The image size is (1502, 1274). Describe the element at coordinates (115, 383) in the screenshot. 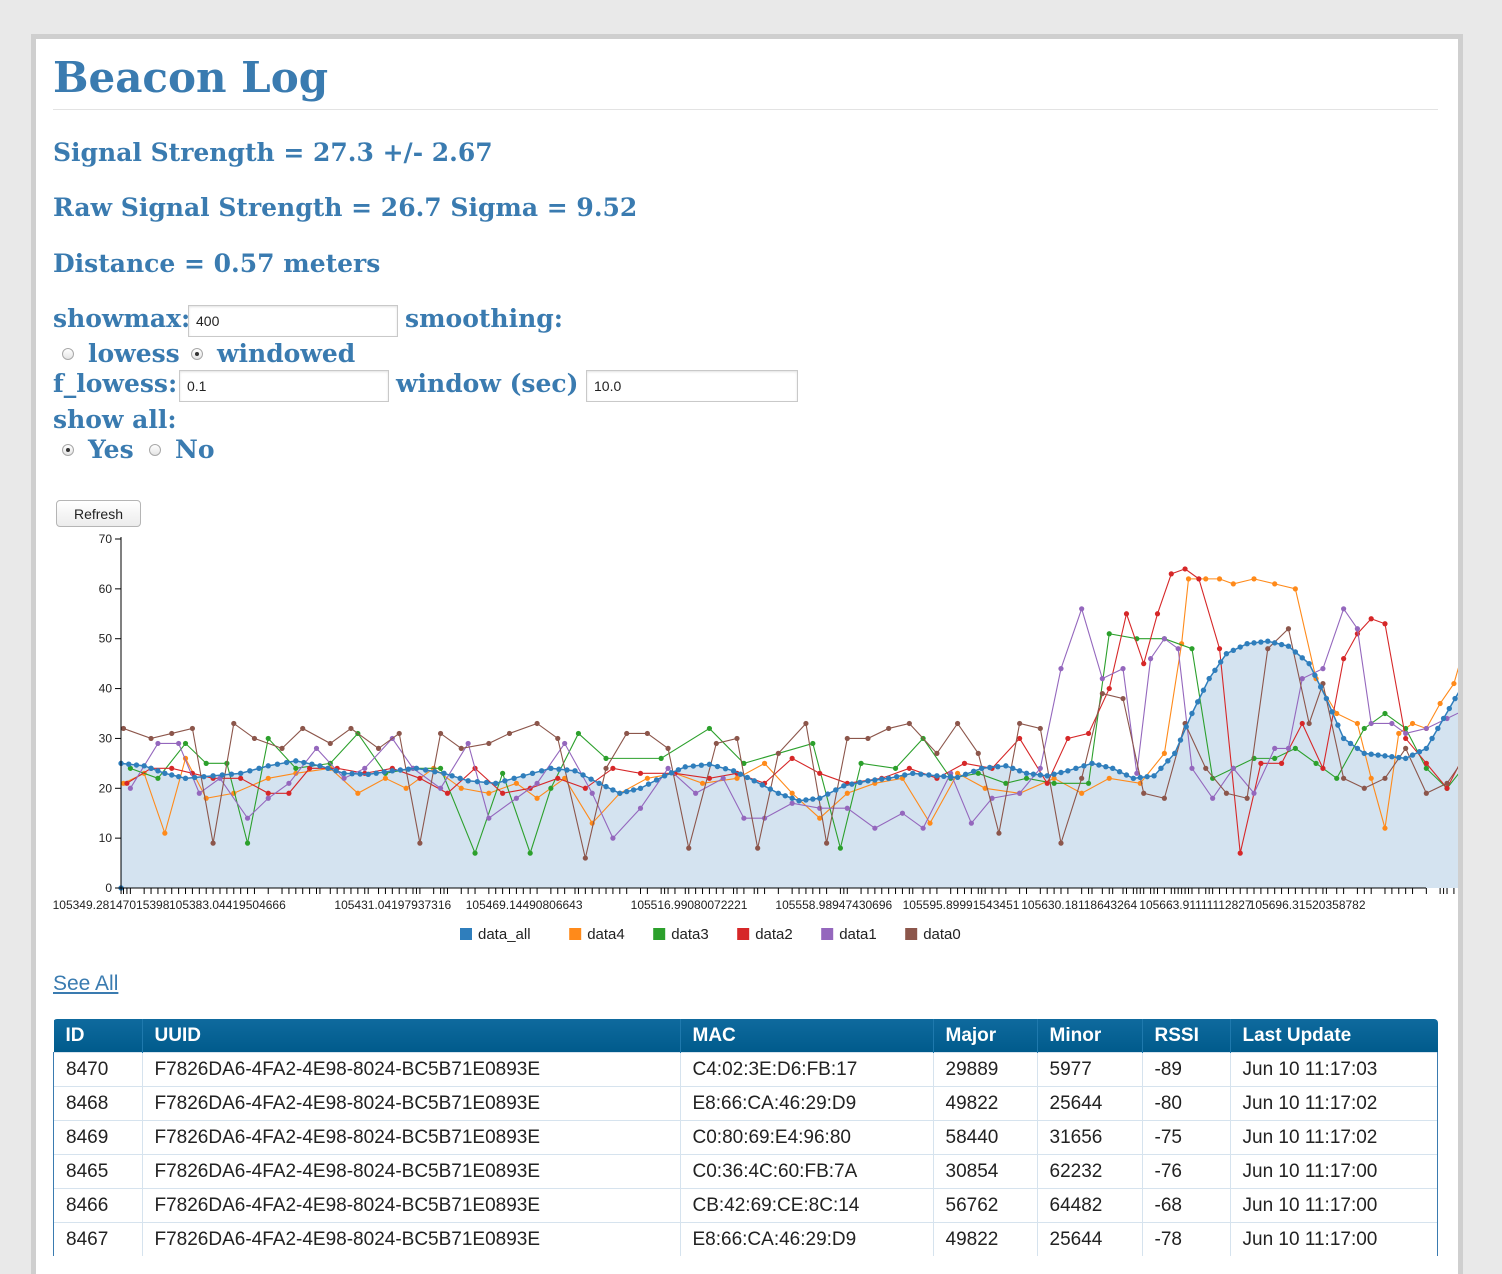

I see `flowess-label: f_lowess:` at that location.